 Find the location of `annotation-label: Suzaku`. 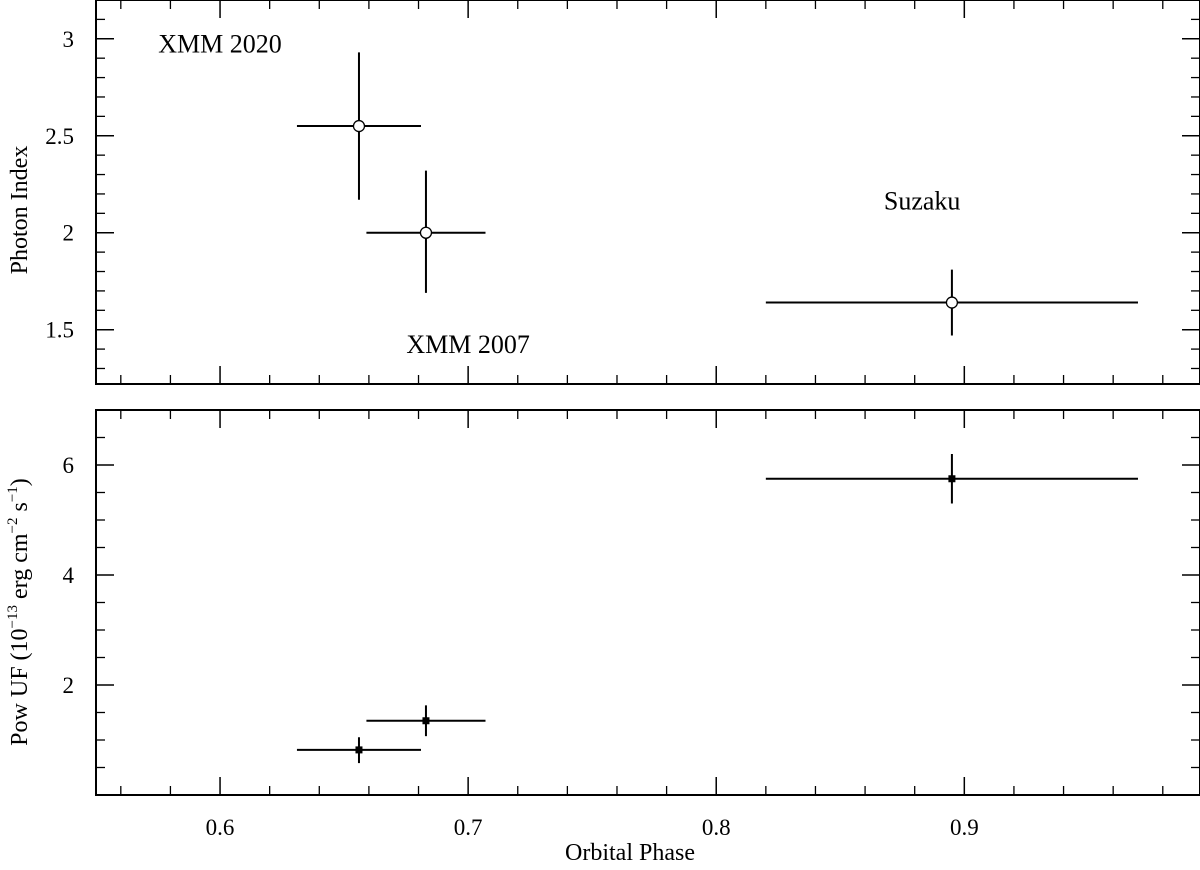

annotation-label: Suzaku is located at coordinates (922, 200).